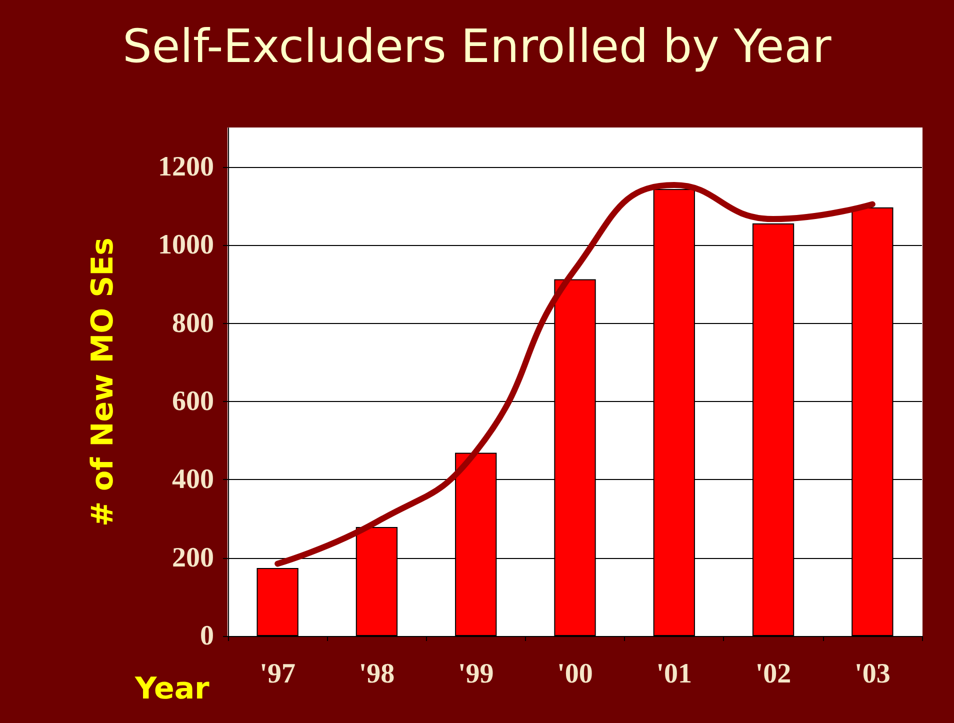 This screenshot has height=723, width=954. Describe the element at coordinates (674, 674) in the screenshot. I see `x-tick-label: '01` at that location.